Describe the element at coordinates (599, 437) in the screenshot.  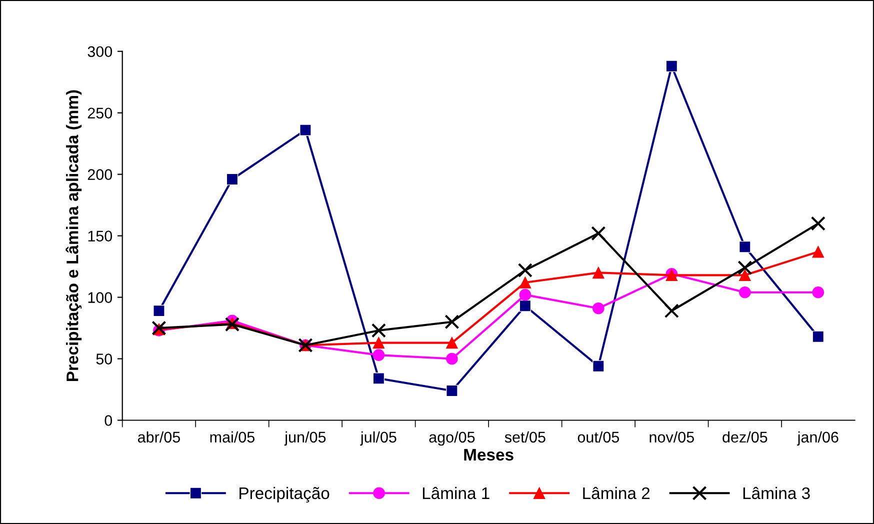
I see `x-tick-label: out/05` at that location.